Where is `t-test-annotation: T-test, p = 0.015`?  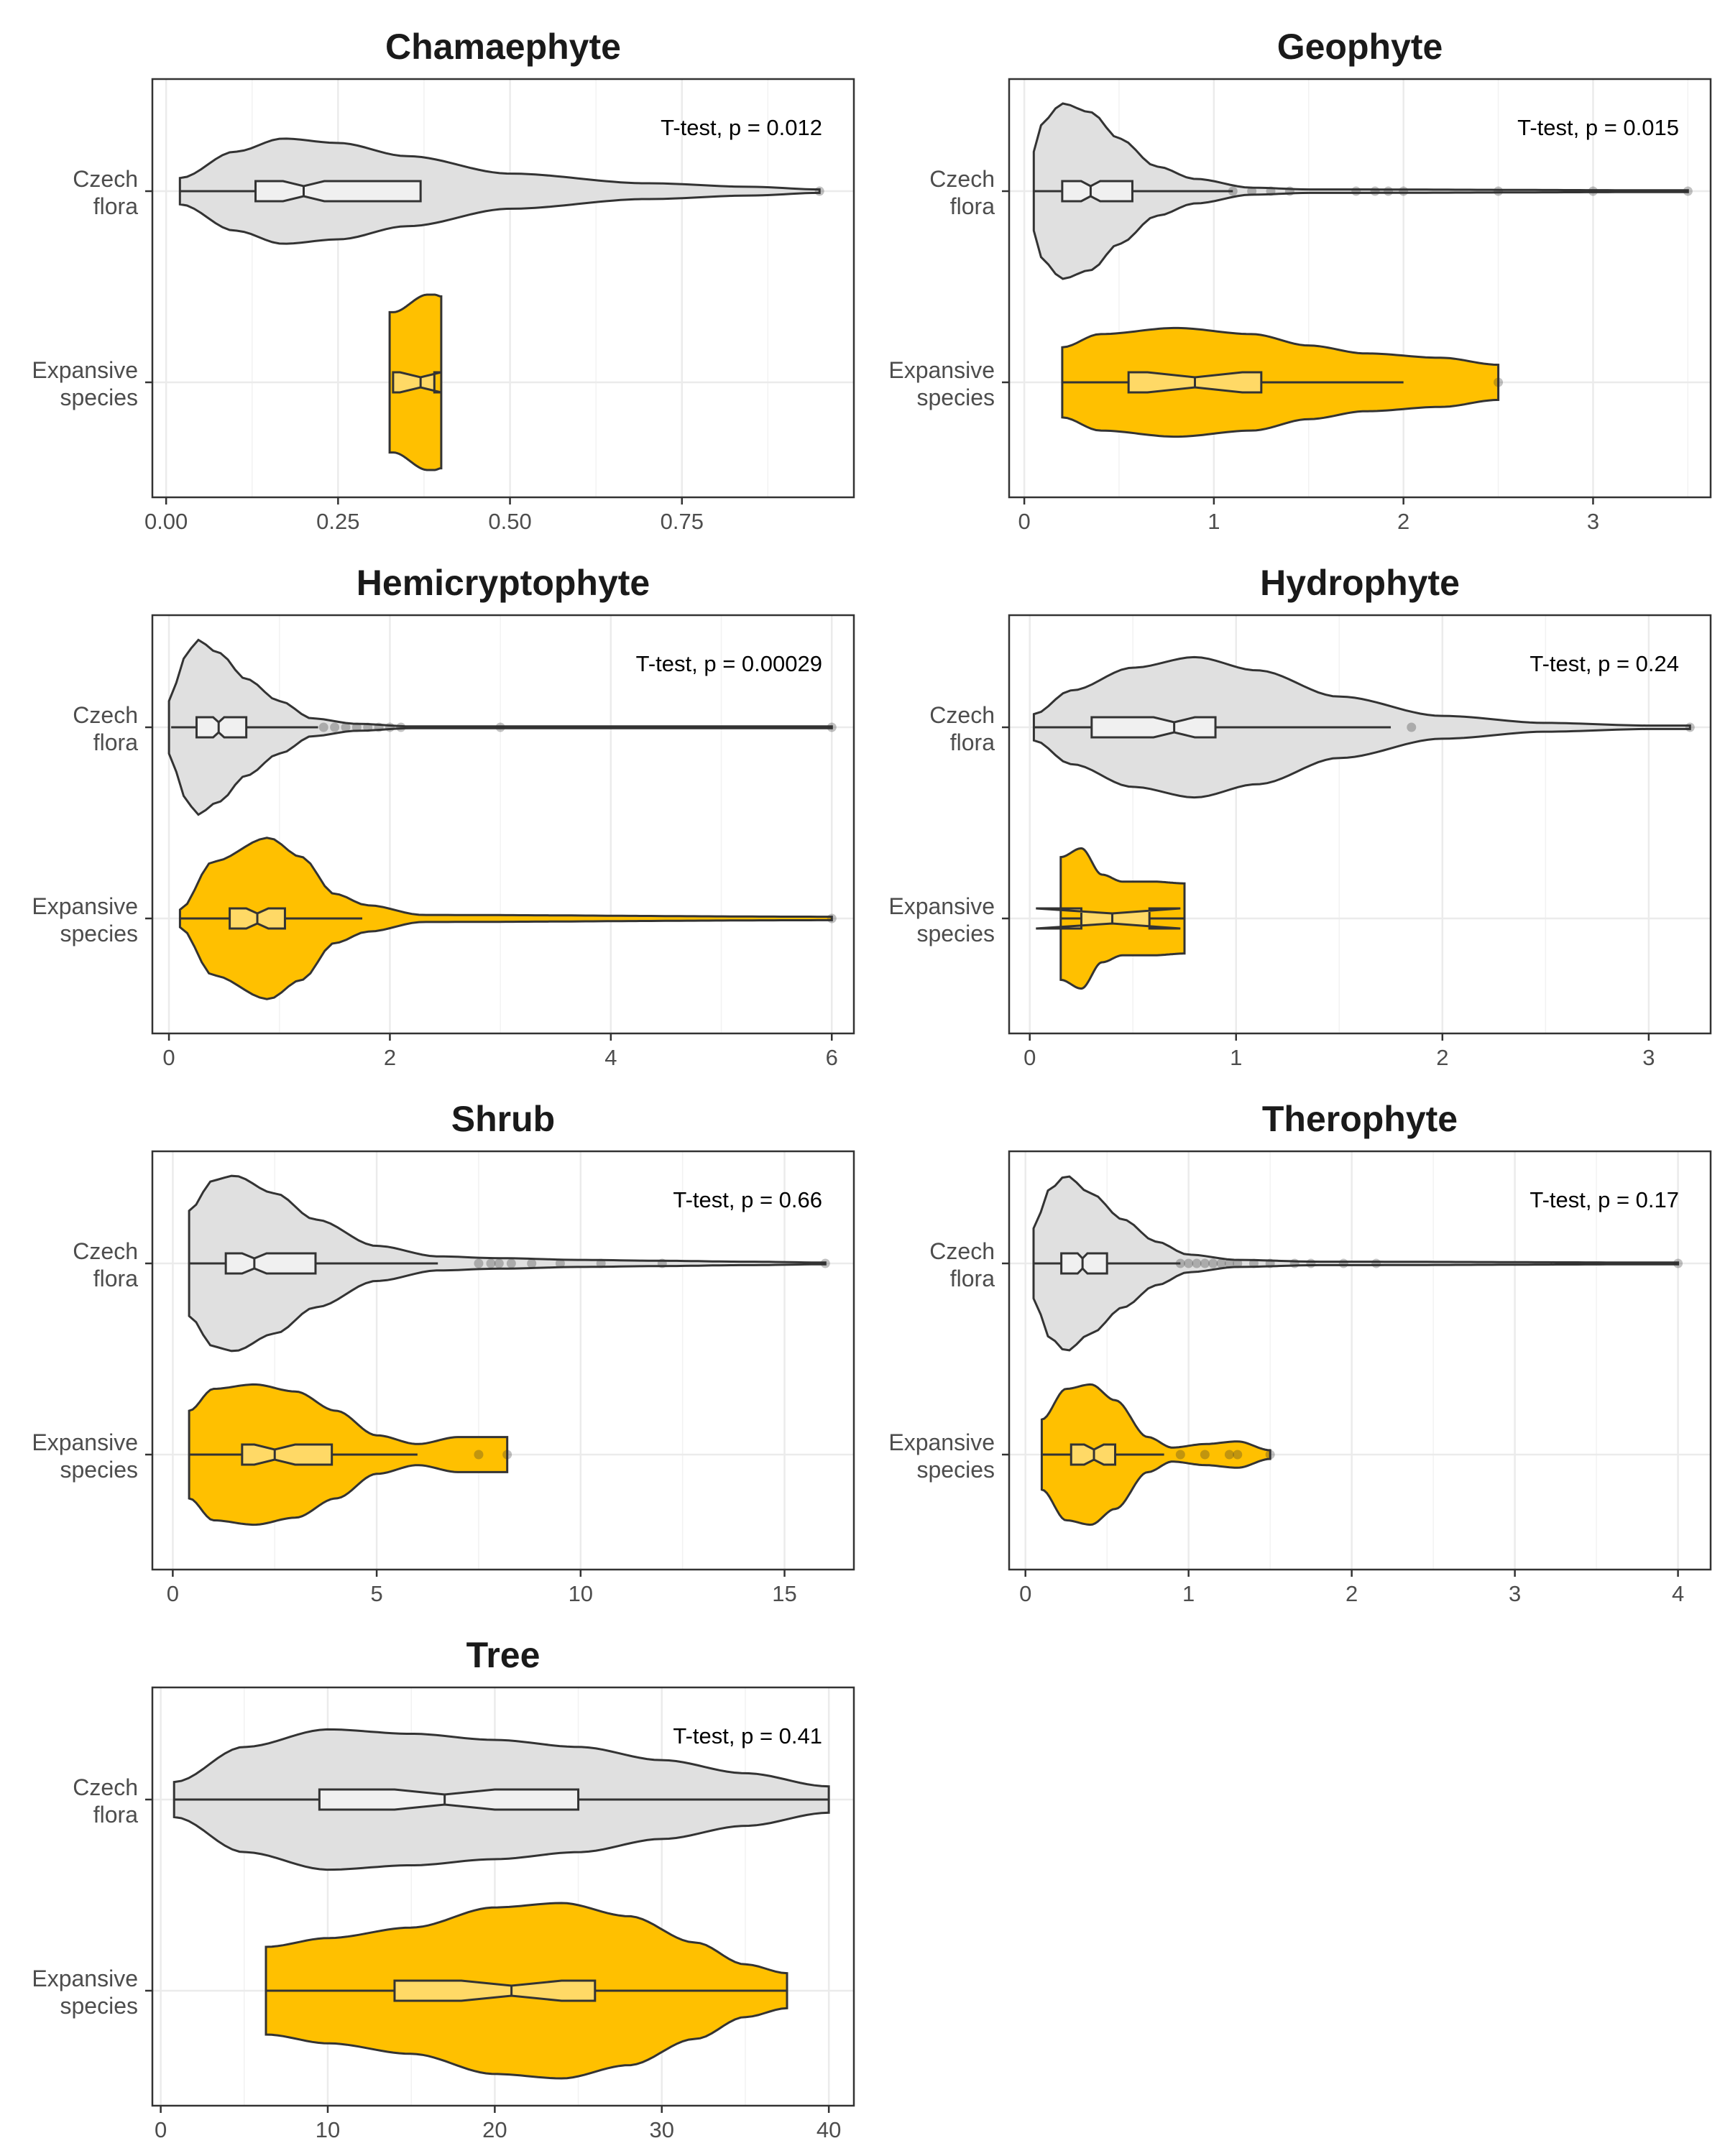
t-test-annotation: T-test, p = 0.015 is located at coordinates (1598, 128).